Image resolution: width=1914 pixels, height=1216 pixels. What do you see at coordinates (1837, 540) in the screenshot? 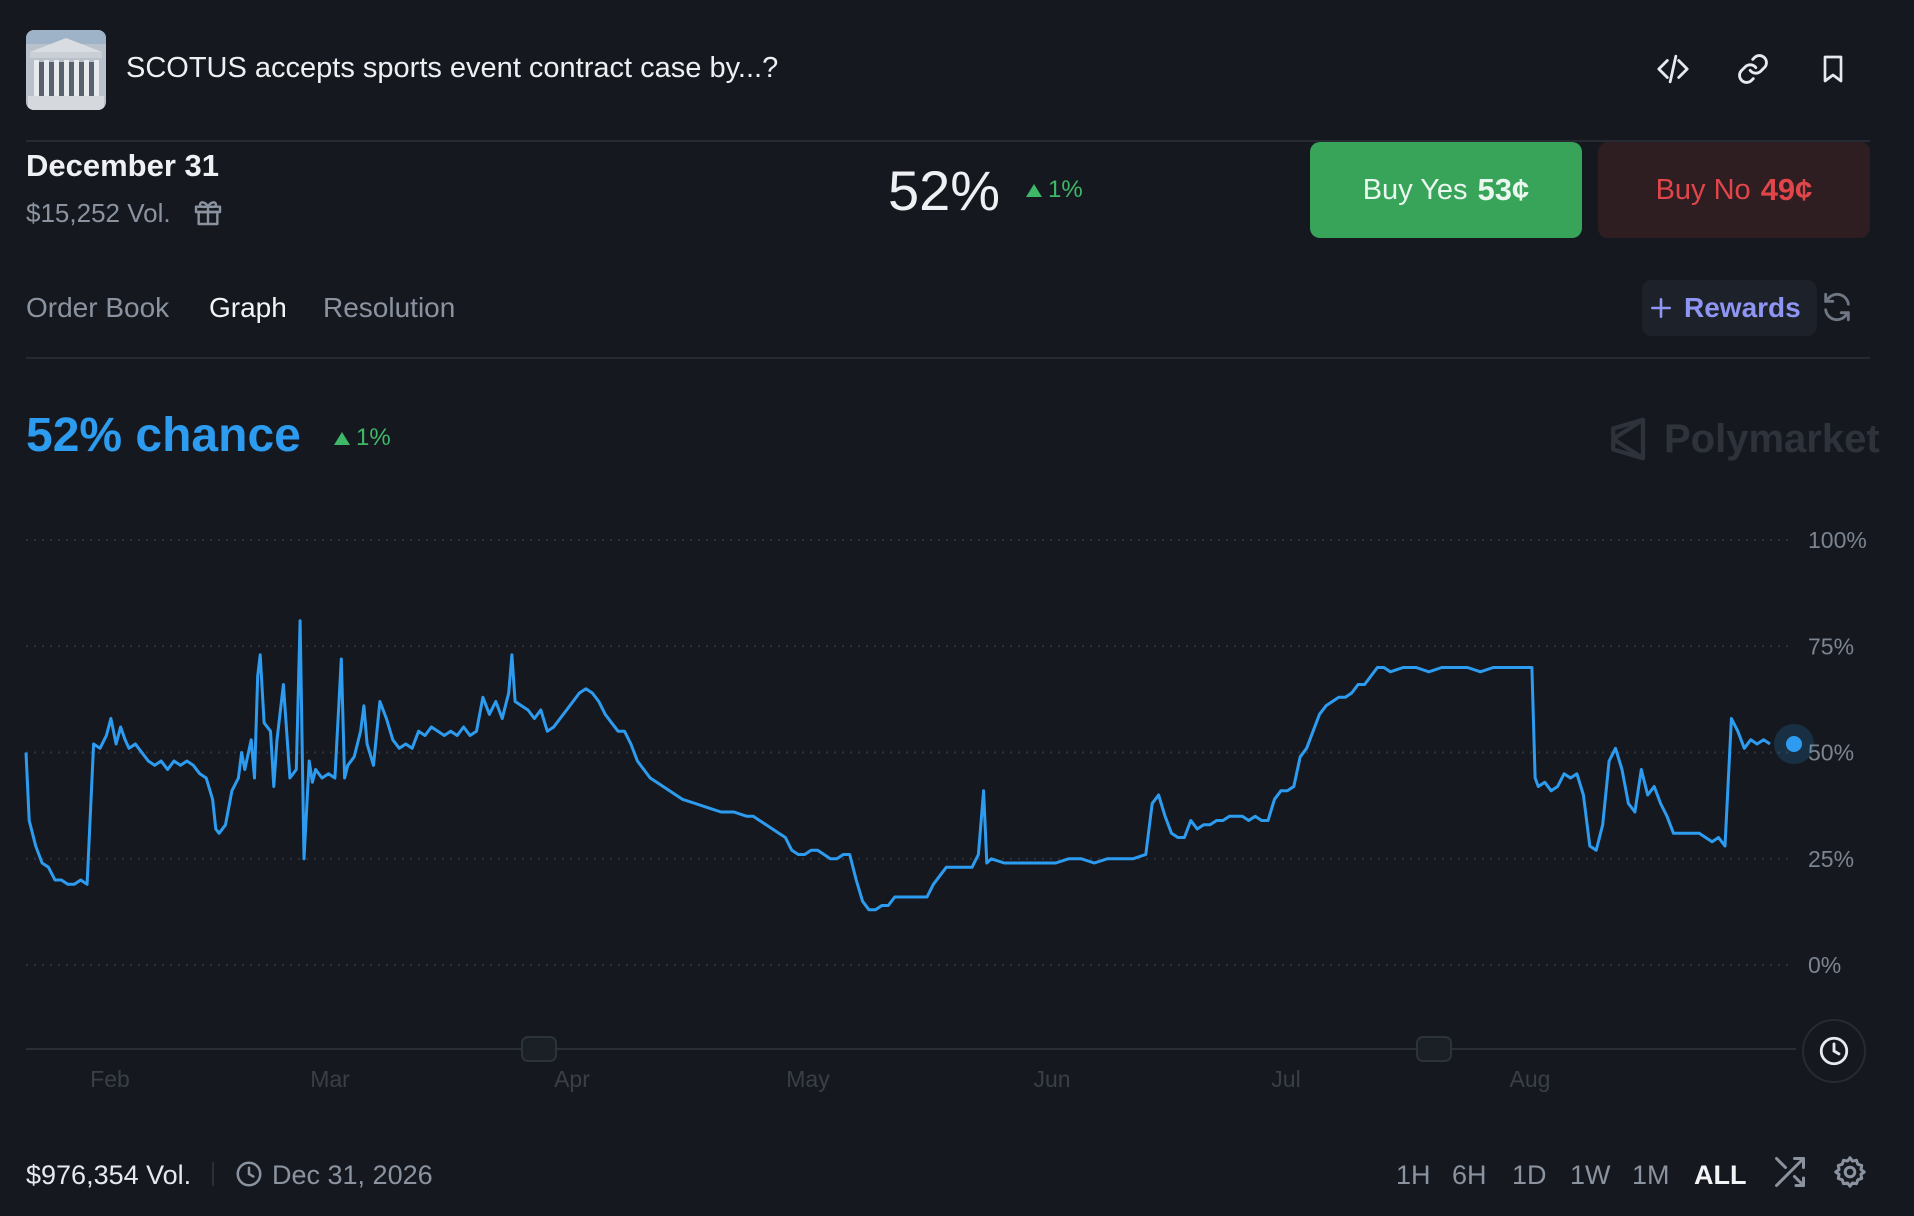
I see `y-tick-label: 100%` at bounding box center [1837, 540].